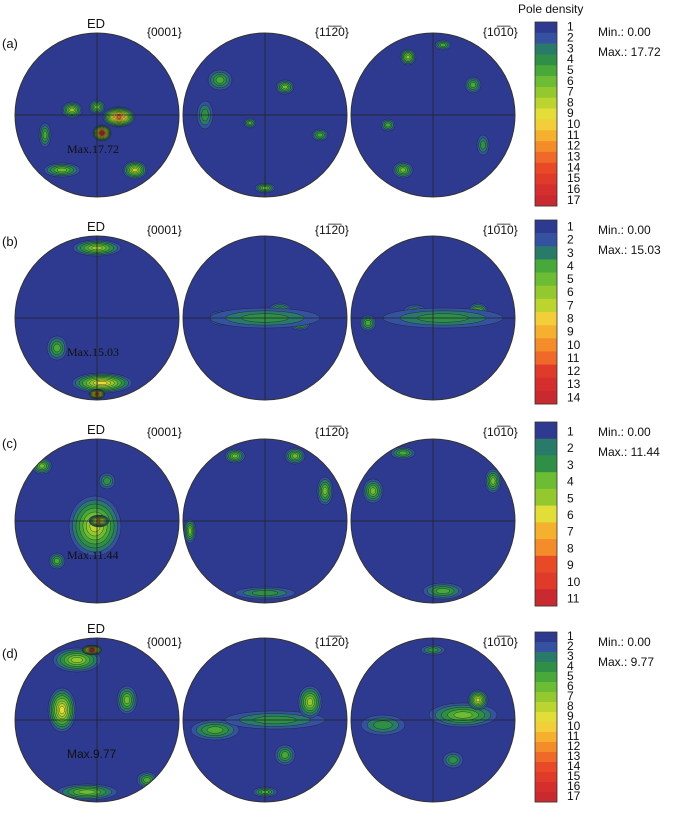 The image size is (700, 830). What do you see at coordinates (550, 9) in the screenshot?
I see `colorbar-title: Pole density` at bounding box center [550, 9].